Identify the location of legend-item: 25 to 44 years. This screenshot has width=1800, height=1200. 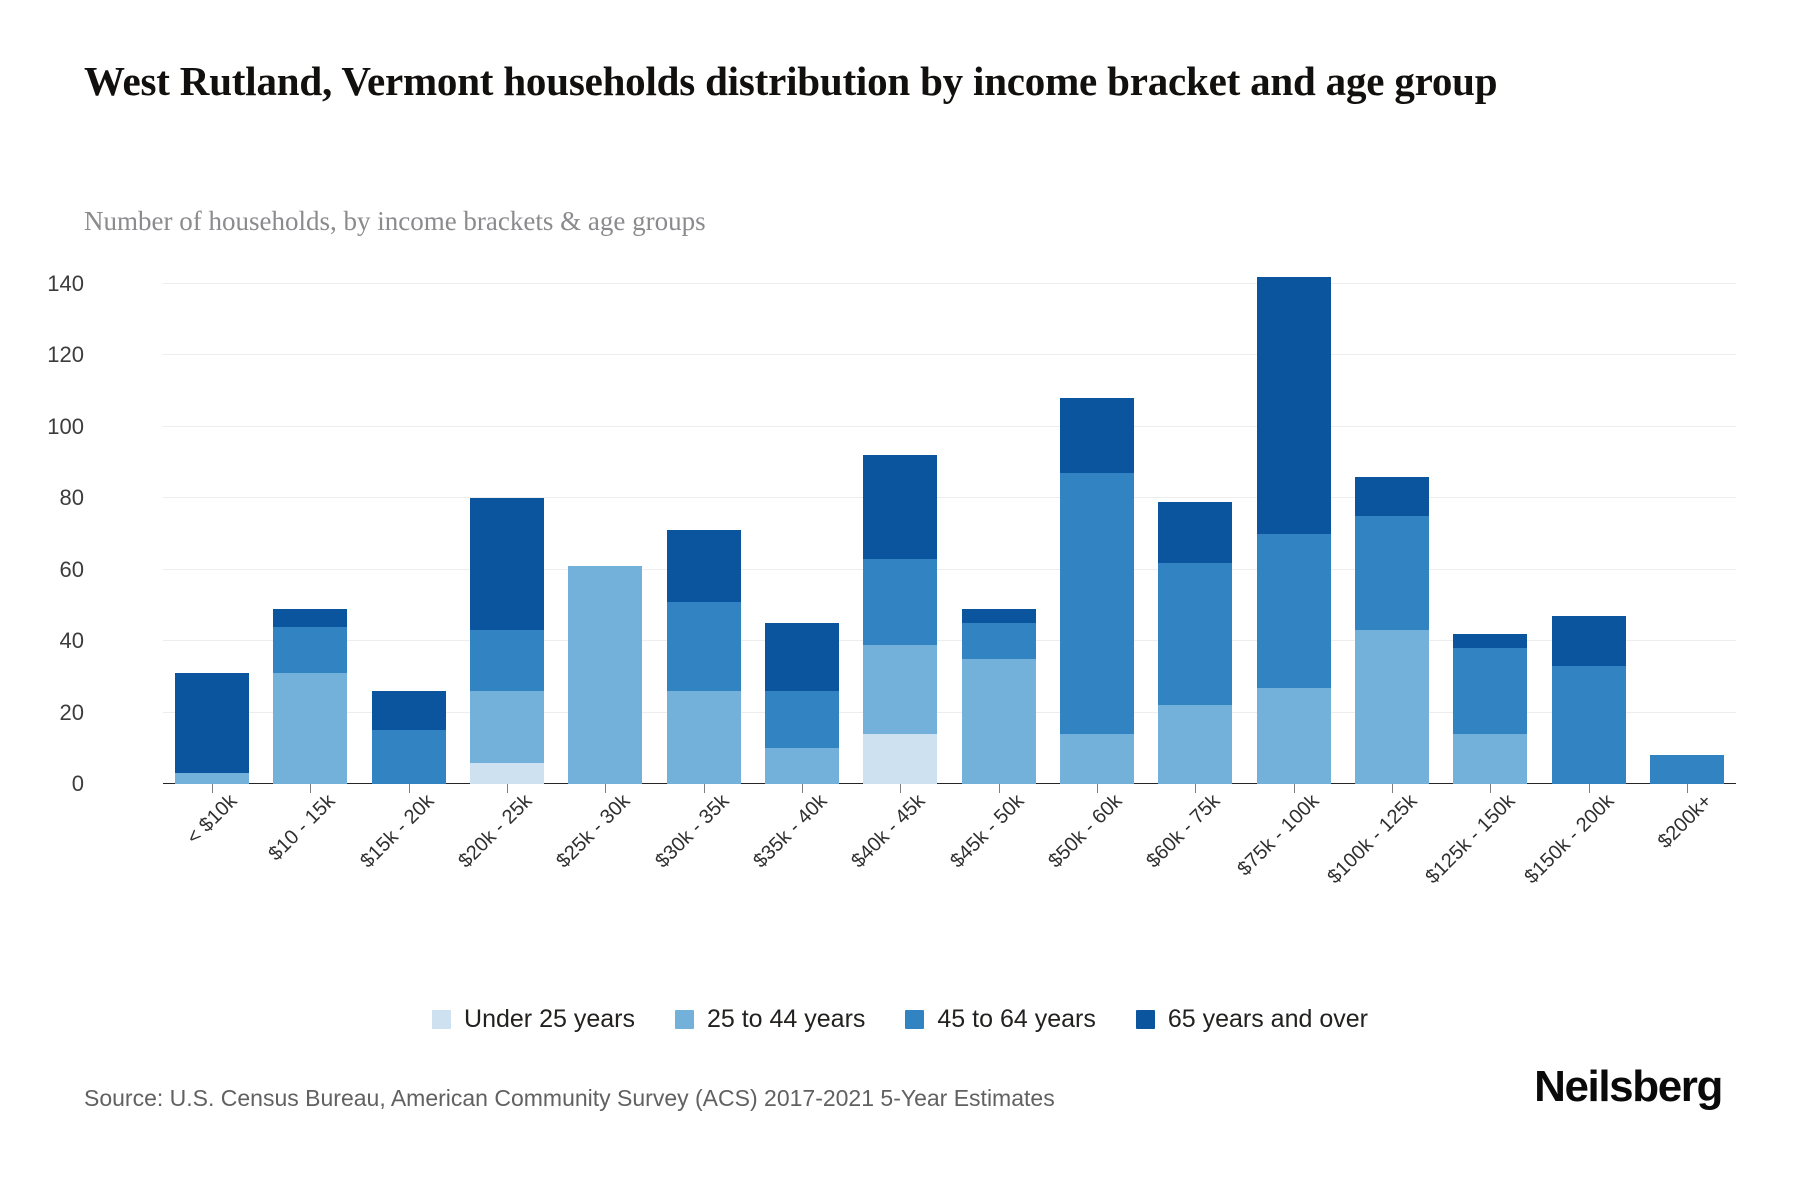
(769, 1019).